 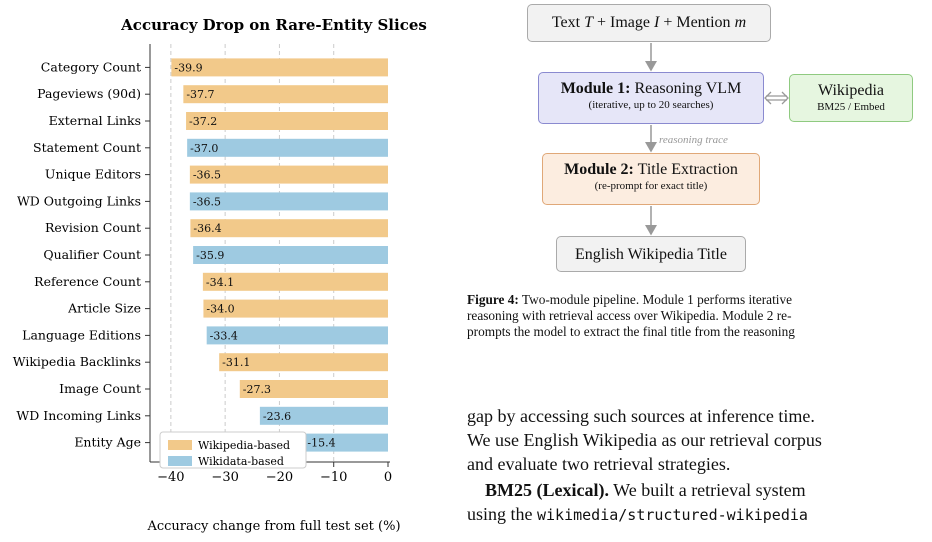 I want to click on category-label: External Links, so click(x=95, y=120).